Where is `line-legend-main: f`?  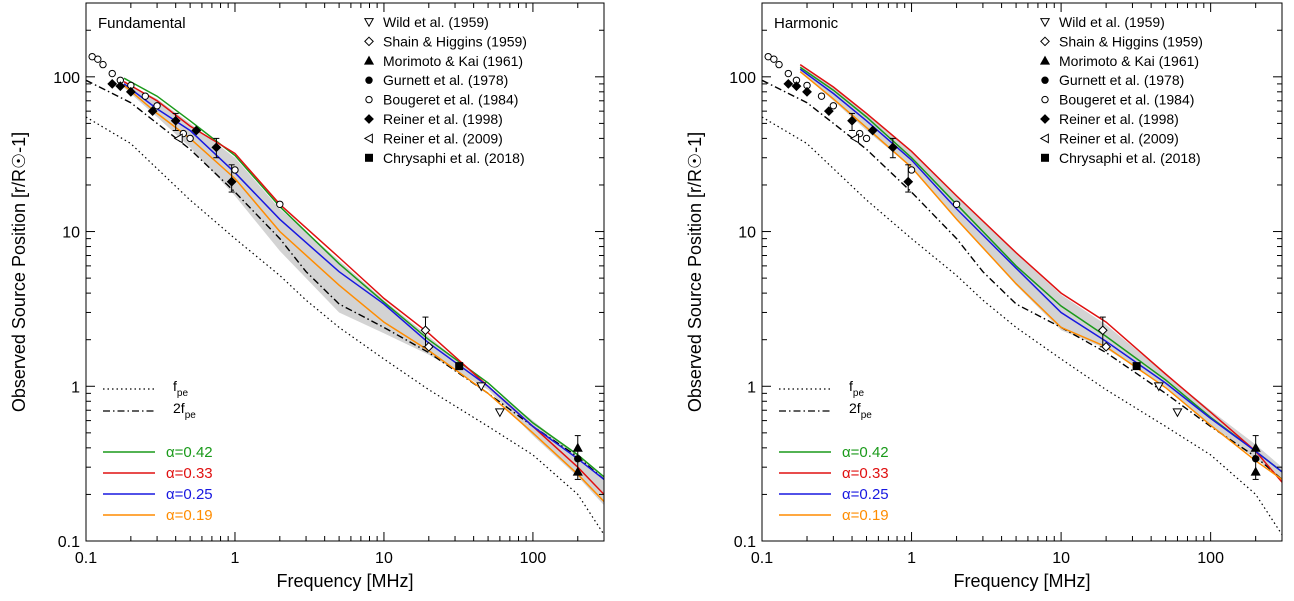
line-legend-main: f is located at coordinates (175, 386).